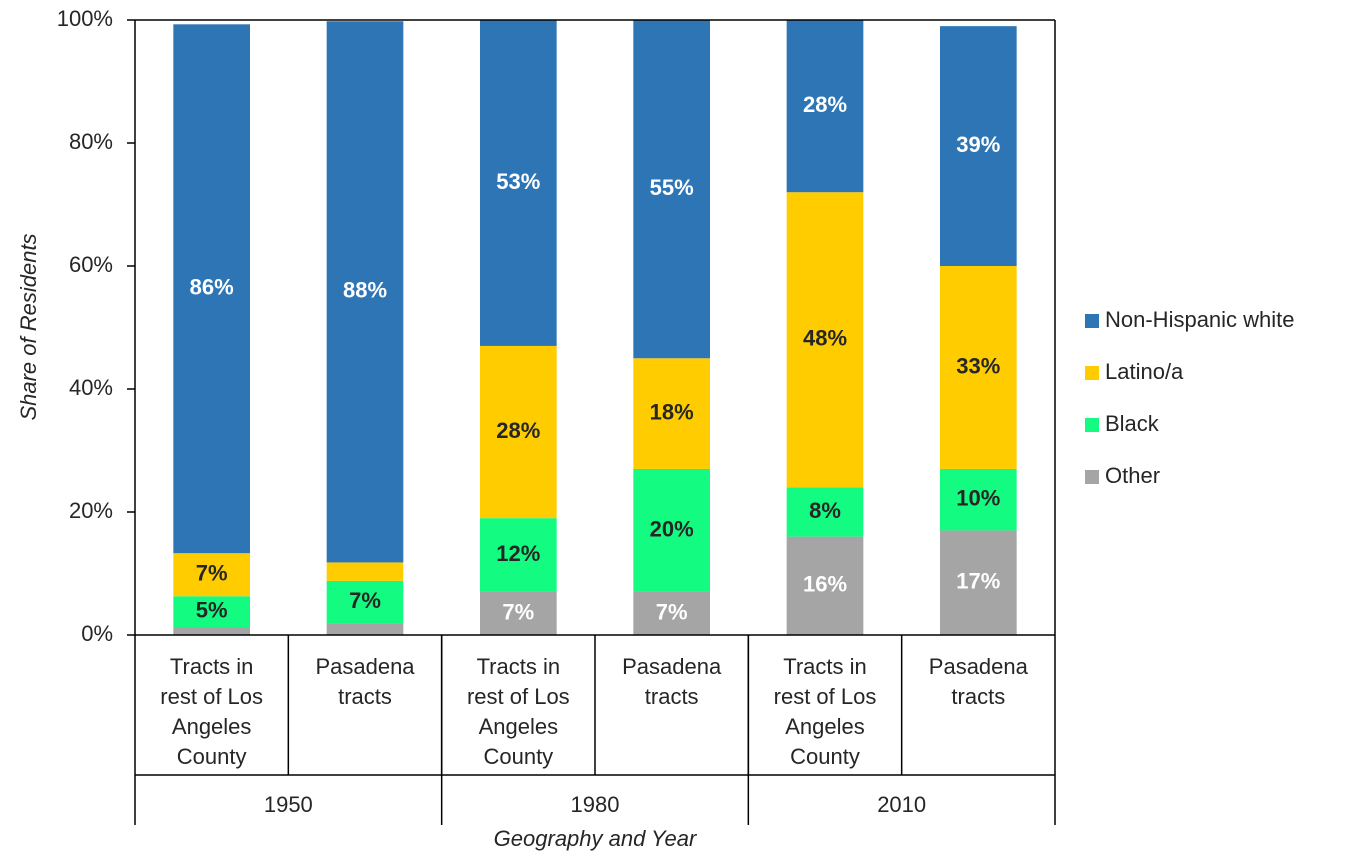 This screenshot has width=1349, height=858. I want to click on data-label: 88%, so click(365, 290).